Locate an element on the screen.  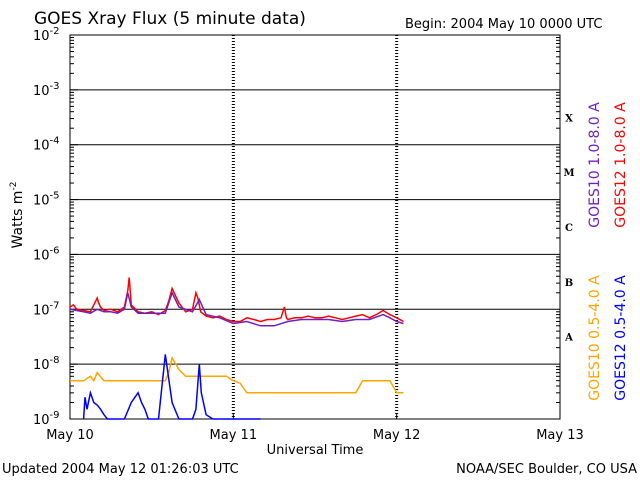
flare-class-label: X is located at coordinates (569, 118).